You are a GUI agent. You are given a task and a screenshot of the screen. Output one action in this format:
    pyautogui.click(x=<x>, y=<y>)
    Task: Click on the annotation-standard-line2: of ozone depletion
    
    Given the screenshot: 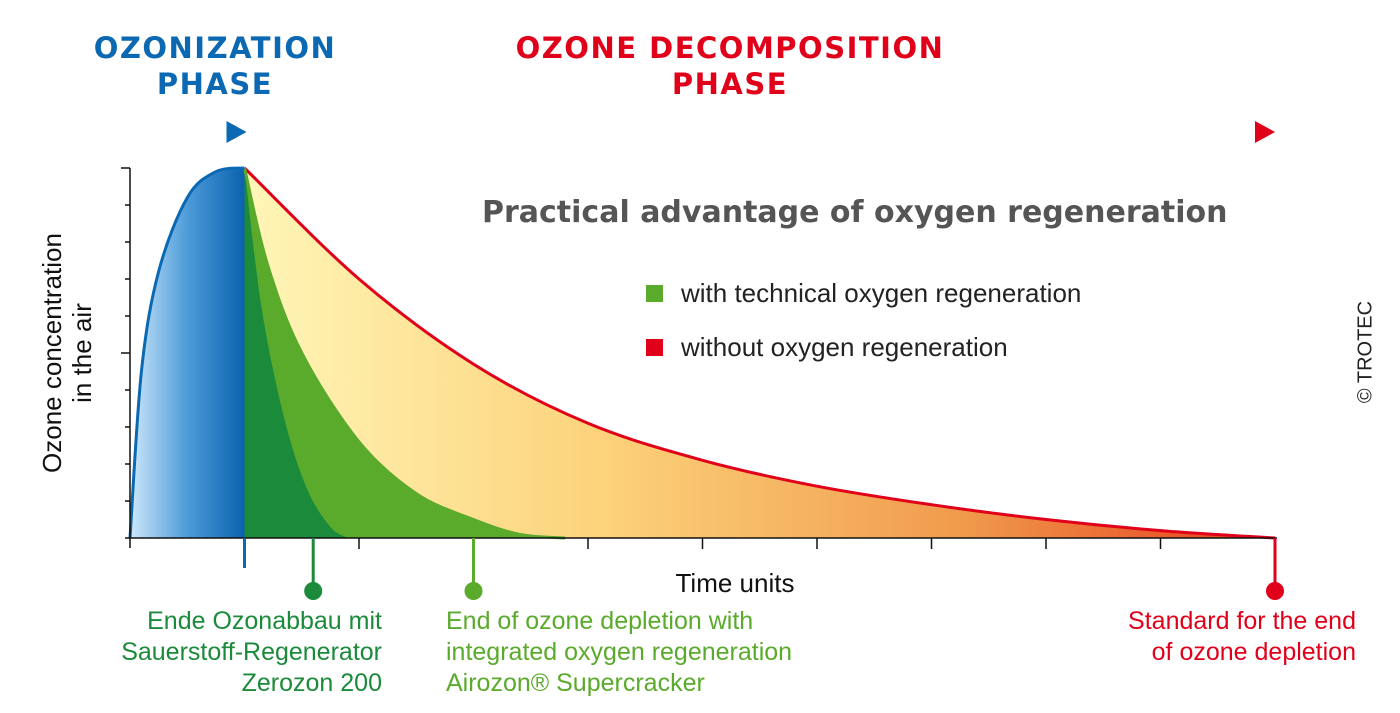 What is the action you would take?
    pyautogui.click(x=1253, y=652)
    